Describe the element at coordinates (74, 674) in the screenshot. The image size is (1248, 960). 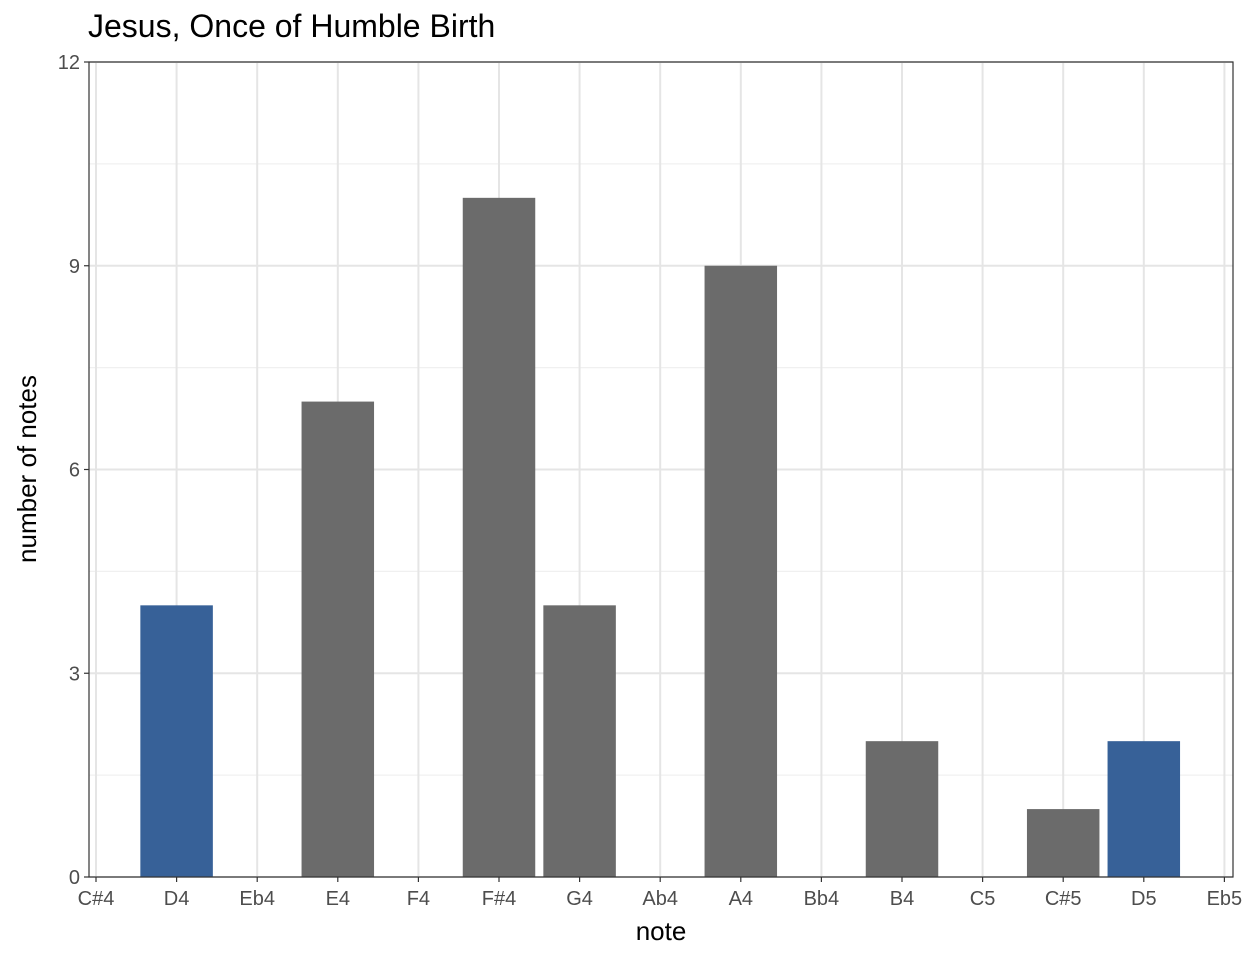
I see `y-tick-label: 3` at that location.